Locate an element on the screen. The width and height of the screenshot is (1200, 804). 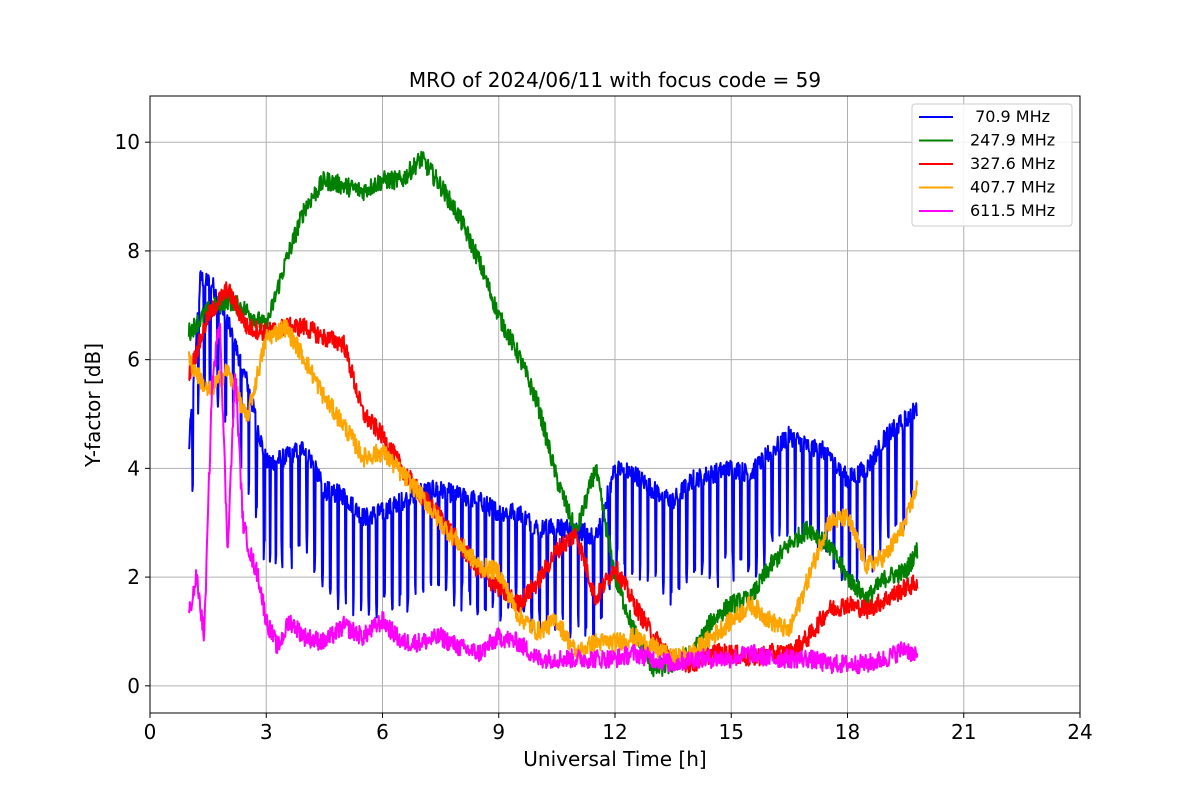
y-tick-label: 8 is located at coordinates (133, 251).